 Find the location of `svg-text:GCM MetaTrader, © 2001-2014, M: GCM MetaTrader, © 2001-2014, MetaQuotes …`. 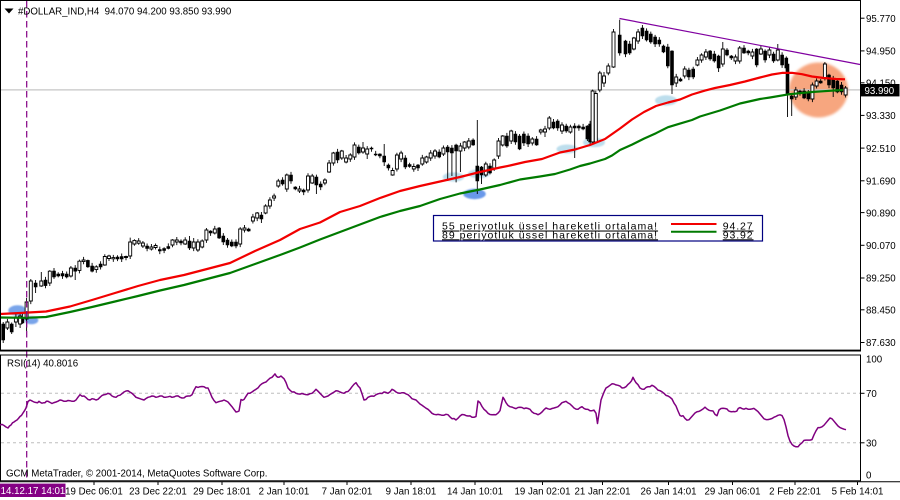

svg-text:GCM MetaTrader, © 2001-2014, M: GCM MetaTrader, © 2001-2014, MetaQuotes … is located at coordinates (136, 474).